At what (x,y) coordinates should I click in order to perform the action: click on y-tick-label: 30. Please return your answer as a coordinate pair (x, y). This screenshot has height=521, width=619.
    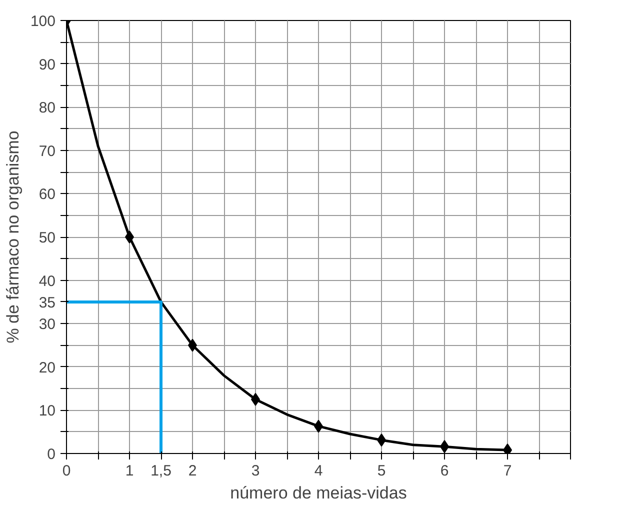
    Looking at the image, I should click on (47, 325).